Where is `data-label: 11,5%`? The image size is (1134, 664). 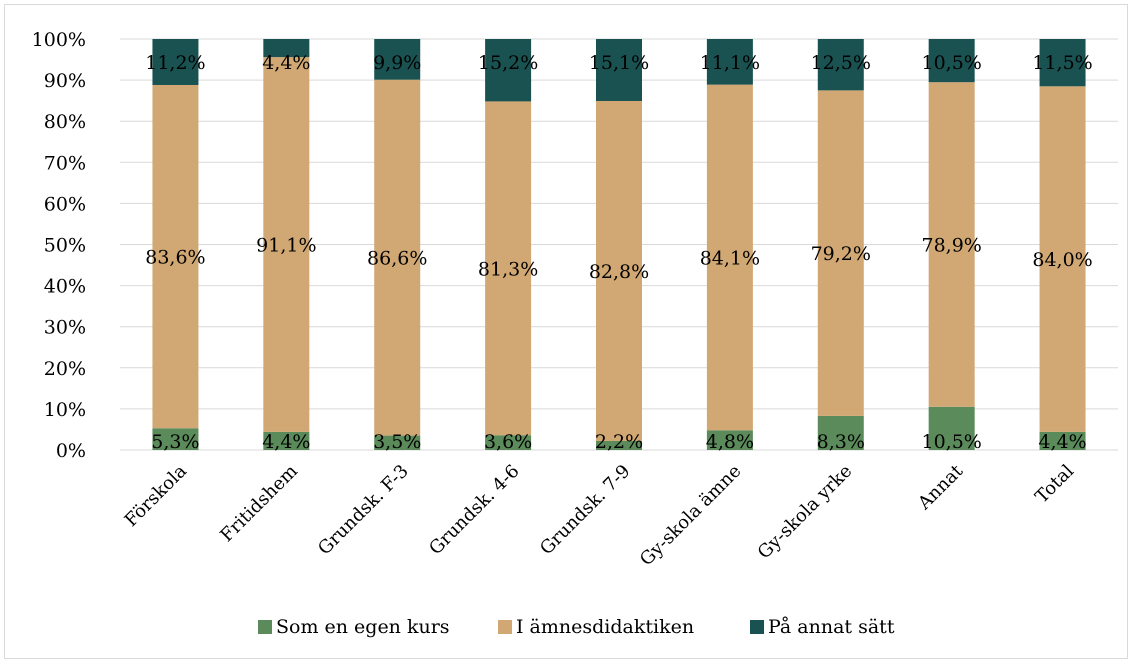 data-label: 11,5% is located at coordinates (1062, 63).